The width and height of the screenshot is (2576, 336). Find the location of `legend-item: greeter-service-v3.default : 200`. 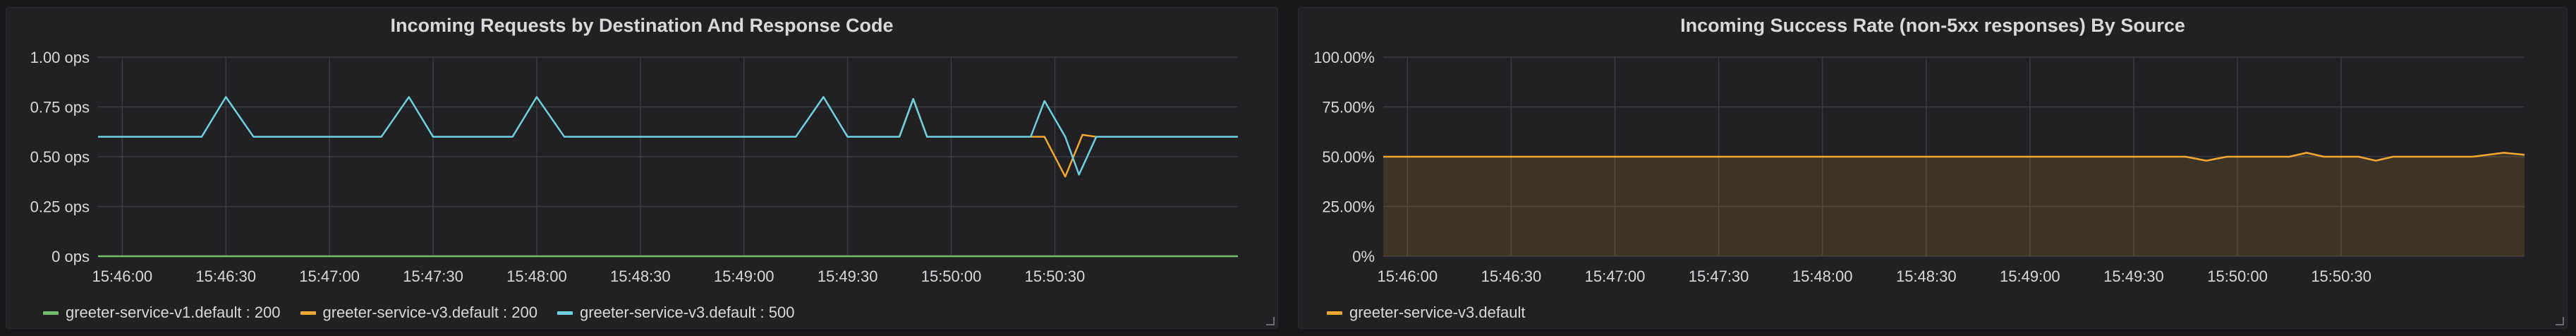

legend-item: greeter-service-v3.default : 200 is located at coordinates (419, 313).